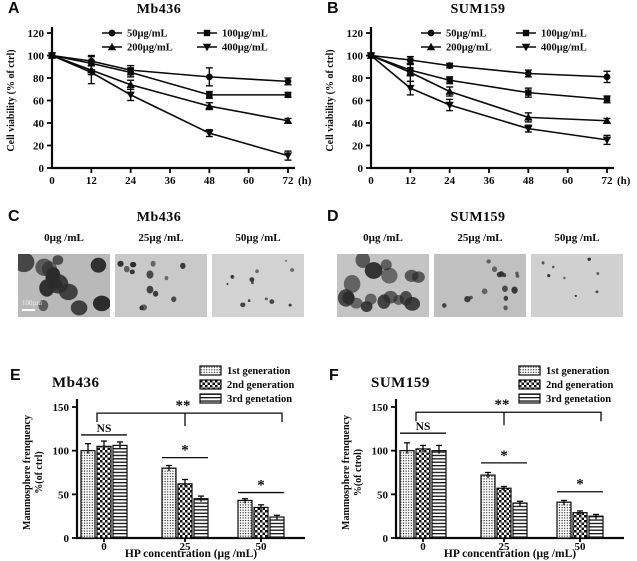 The image size is (637, 561). I want to click on panel-letter-b: B, so click(333, 8).